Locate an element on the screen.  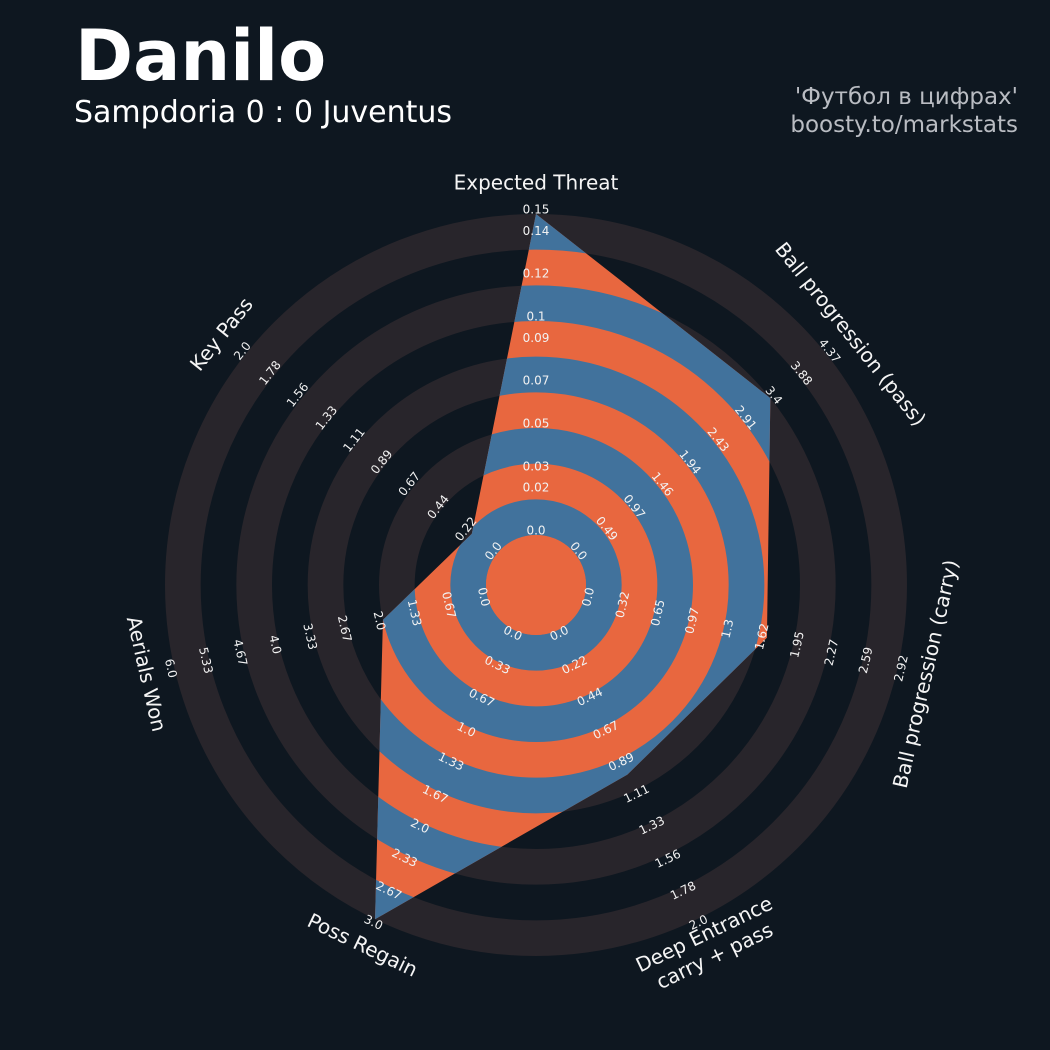
param-label: Expected Threat is located at coordinates (536, 183).